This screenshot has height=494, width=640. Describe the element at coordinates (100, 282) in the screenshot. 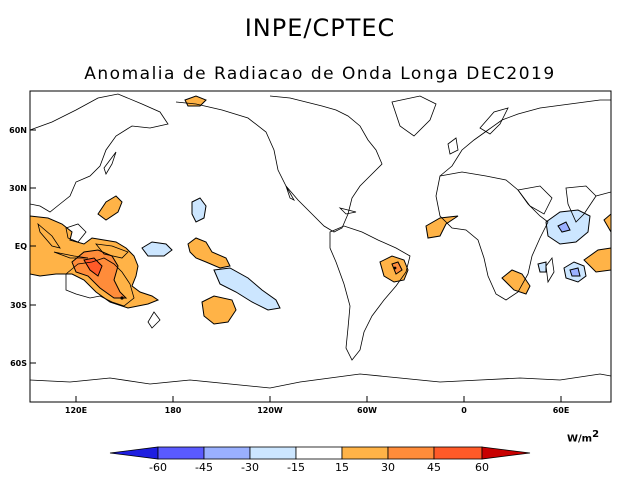

I see `coast-australia` at that location.